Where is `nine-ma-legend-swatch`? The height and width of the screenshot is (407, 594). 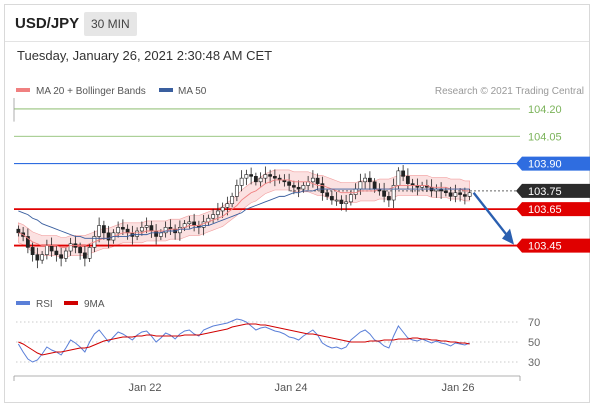
nine-ma-legend-swatch is located at coordinates (71, 303).